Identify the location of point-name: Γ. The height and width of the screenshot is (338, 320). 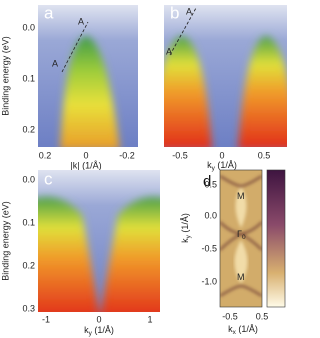
(239, 234).